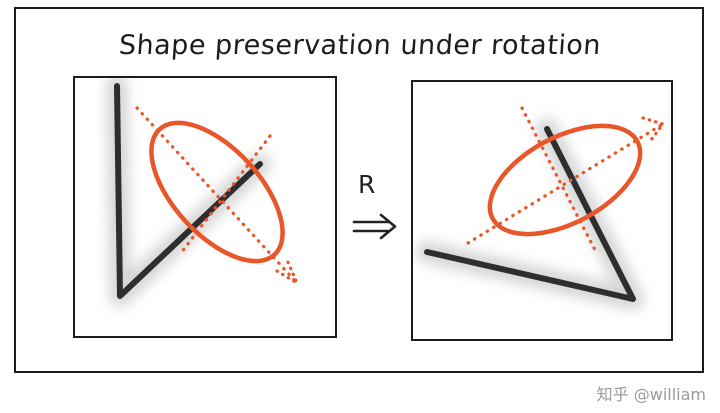 Image resolution: width=720 pixels, height=413 pixels. Describe the element at coordinates (565, 180) in the screenshot. I see `right-ellipse` at that location.